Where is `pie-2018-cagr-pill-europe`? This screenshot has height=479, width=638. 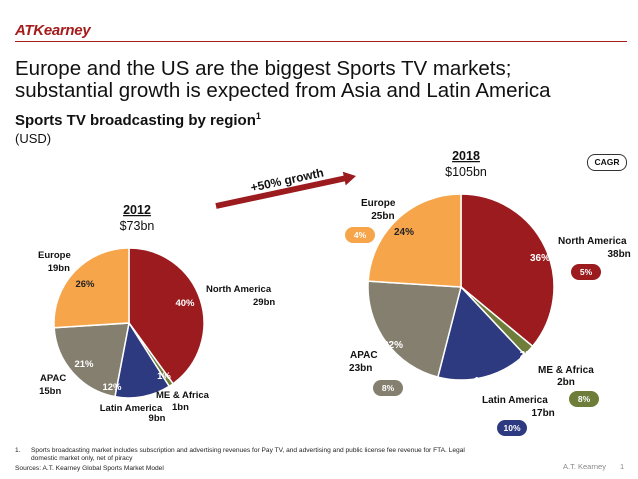 pie-2018-cagr-pill-europe is located at coordinates (360, 235).